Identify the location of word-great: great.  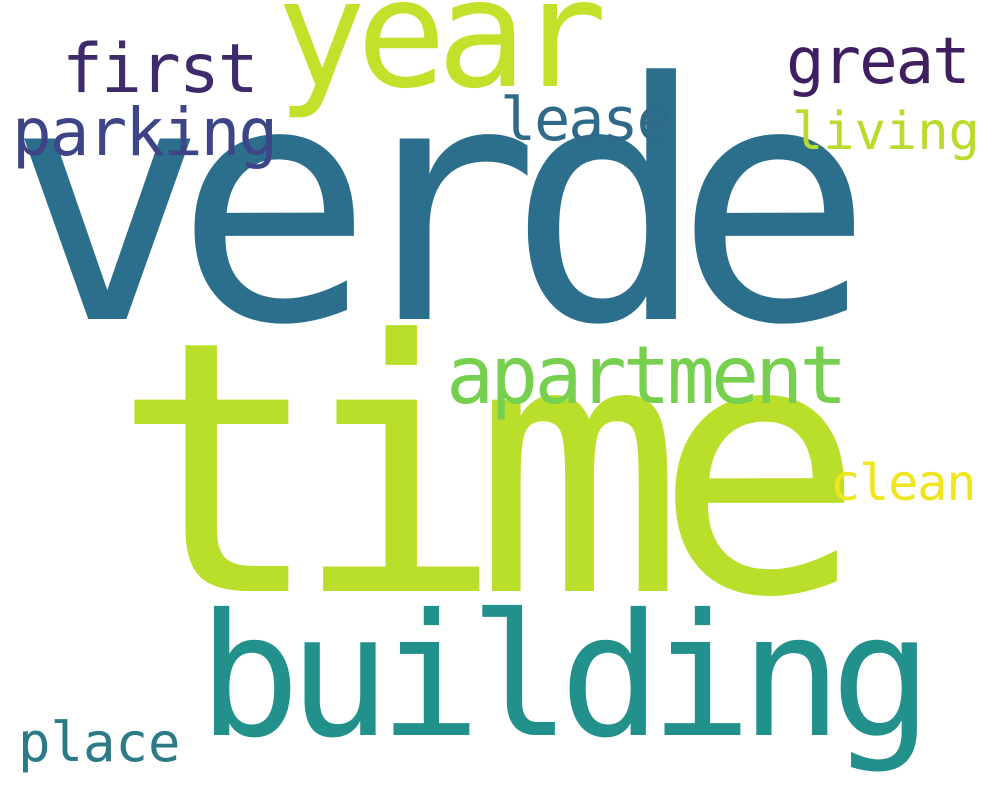
(878, 62).